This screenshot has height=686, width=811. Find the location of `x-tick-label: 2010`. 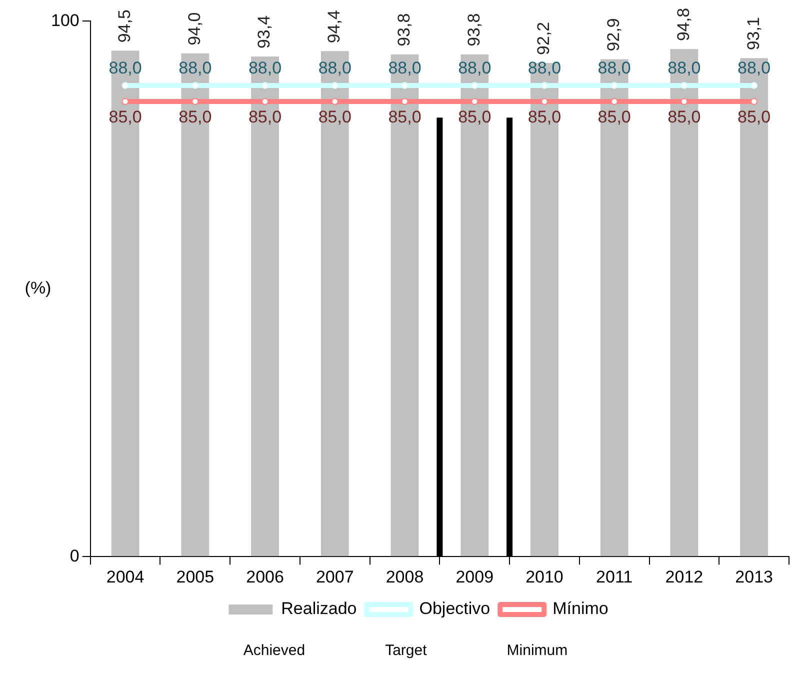

x-tick-label: 2010 is located at coordinates (545, 576).